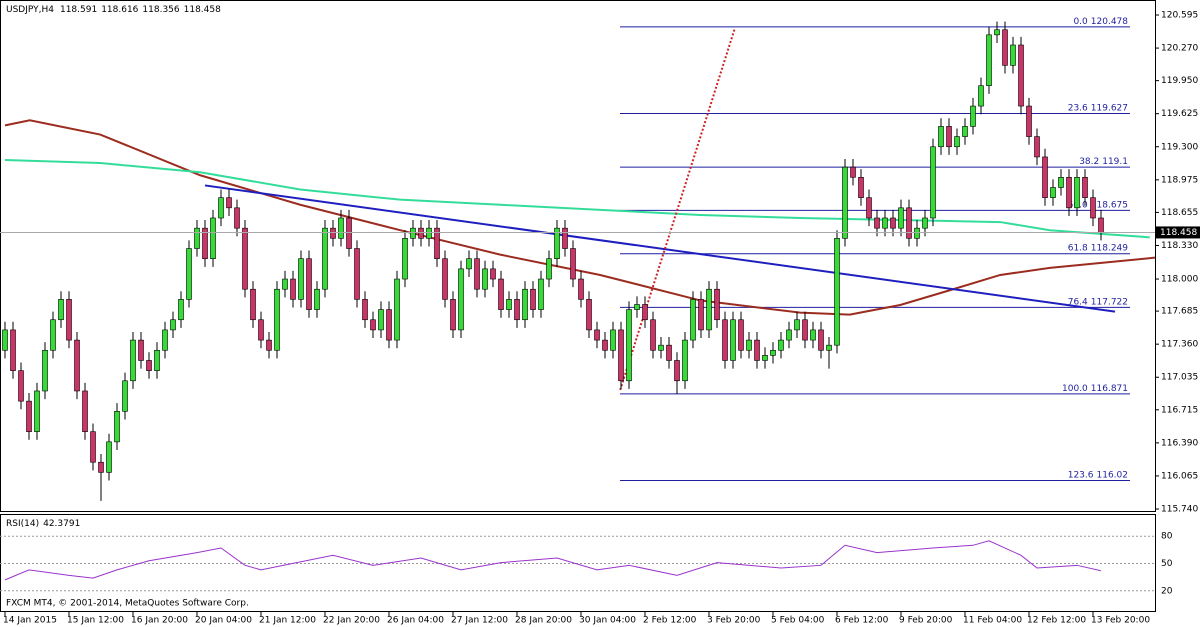  What do you see at coordinates (1078, 108) in the screenshot?
I see `fib-level-label: 23.6` at bounding box center [1078, 108].